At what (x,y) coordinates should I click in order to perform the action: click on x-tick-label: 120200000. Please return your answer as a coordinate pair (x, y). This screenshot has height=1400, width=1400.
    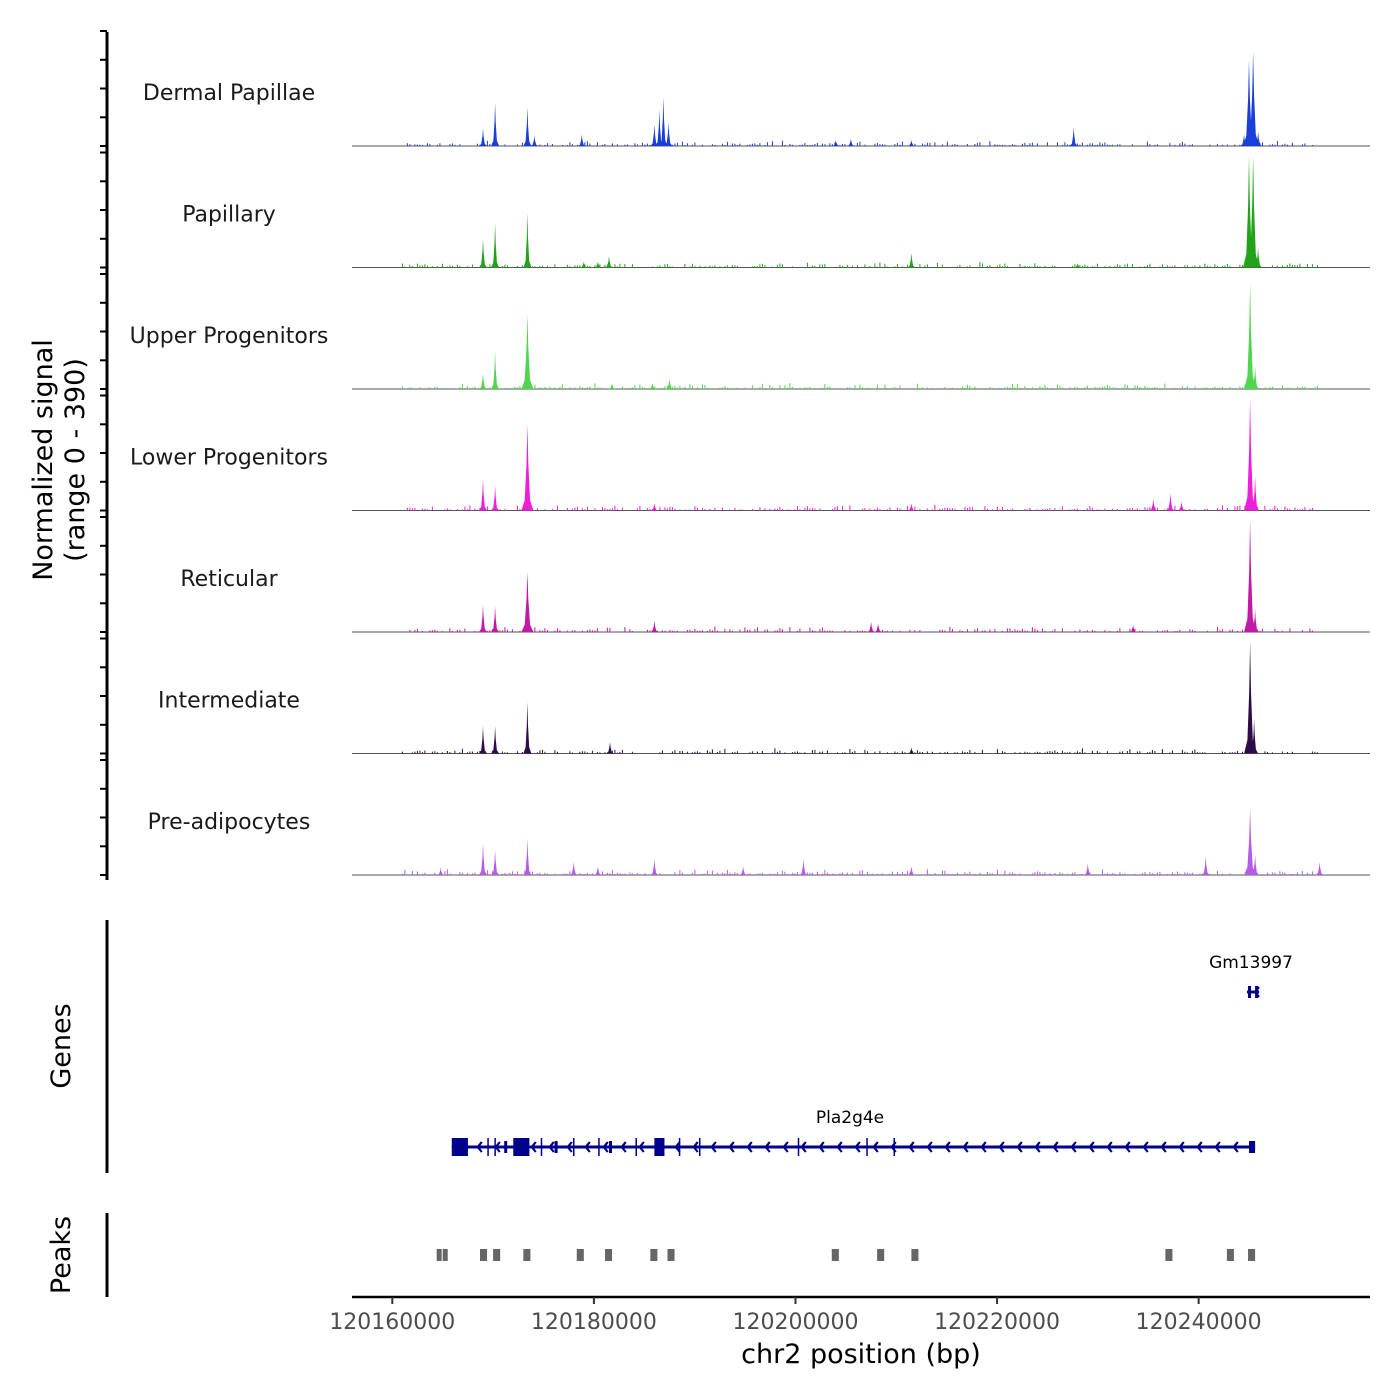
    Looking at the image, I should click on (795, 1322).